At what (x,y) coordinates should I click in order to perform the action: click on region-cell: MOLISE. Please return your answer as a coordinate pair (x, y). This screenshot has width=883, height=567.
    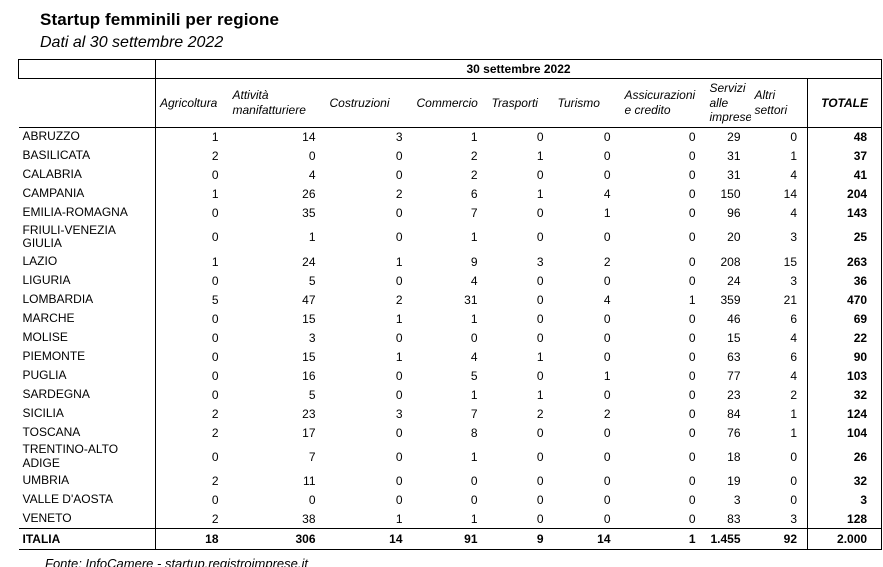
    Looking at the image, I should click on (87, 338).